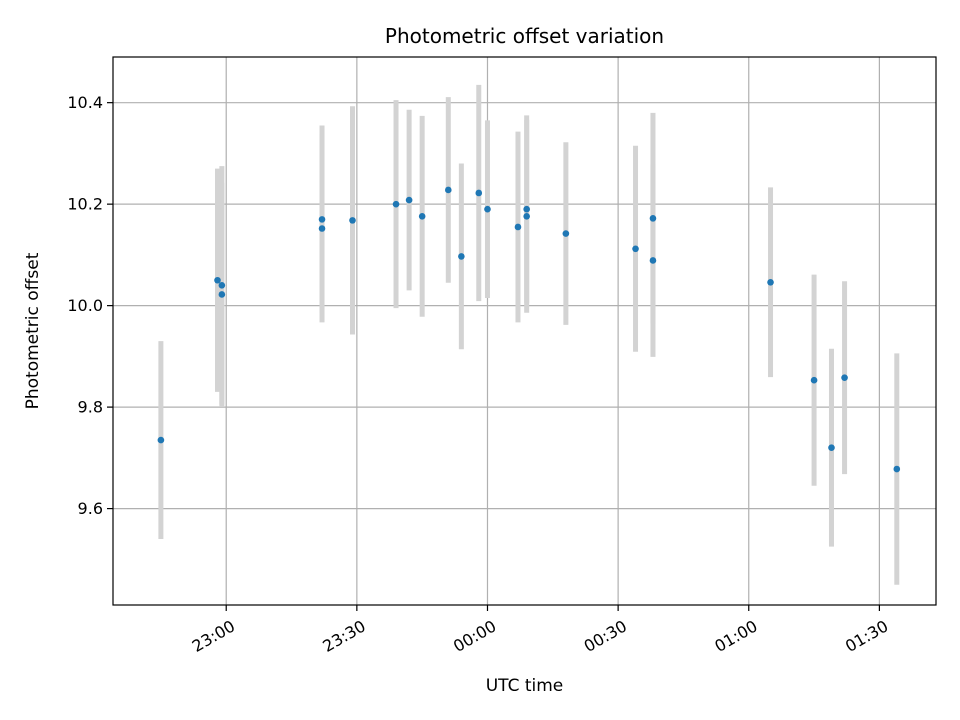  Describe the element at coordinates (866, 636) in the screenshot. I see `x-tick-label: 01:30` at that location.